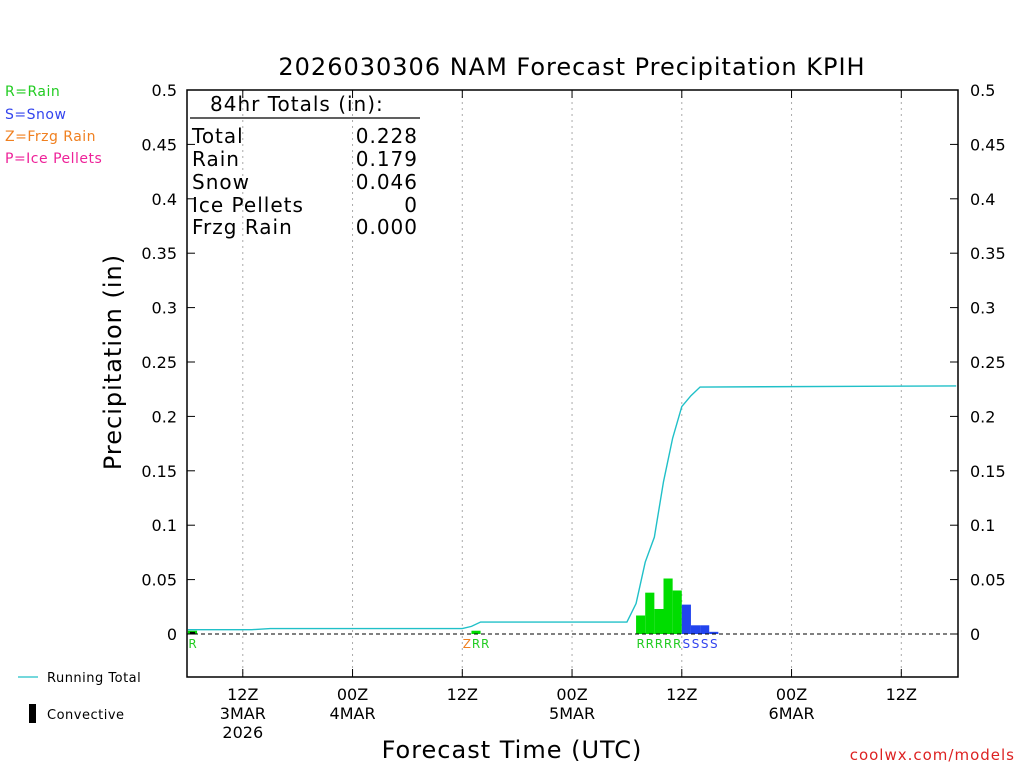  I want to click on y-tick-label-left: 0.15, so click(159, 471).